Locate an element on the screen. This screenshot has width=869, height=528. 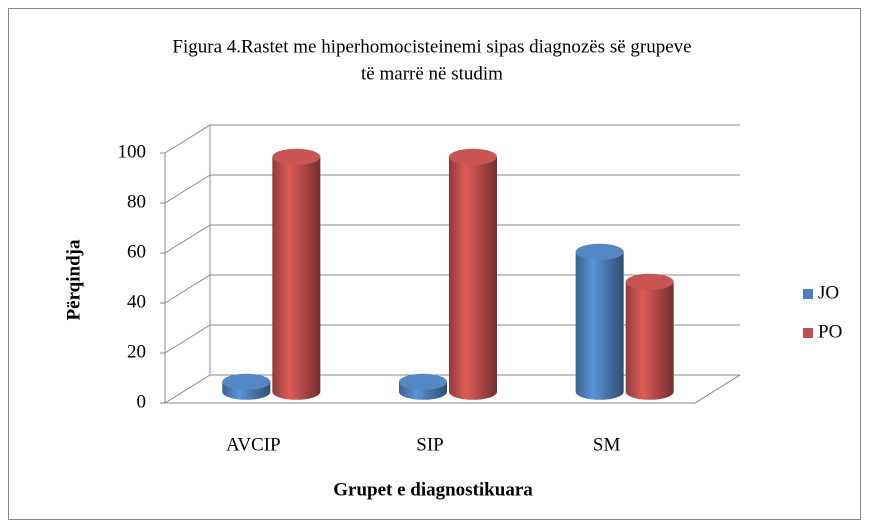
x-tick-label: SM is located at coordinates (607, 444).